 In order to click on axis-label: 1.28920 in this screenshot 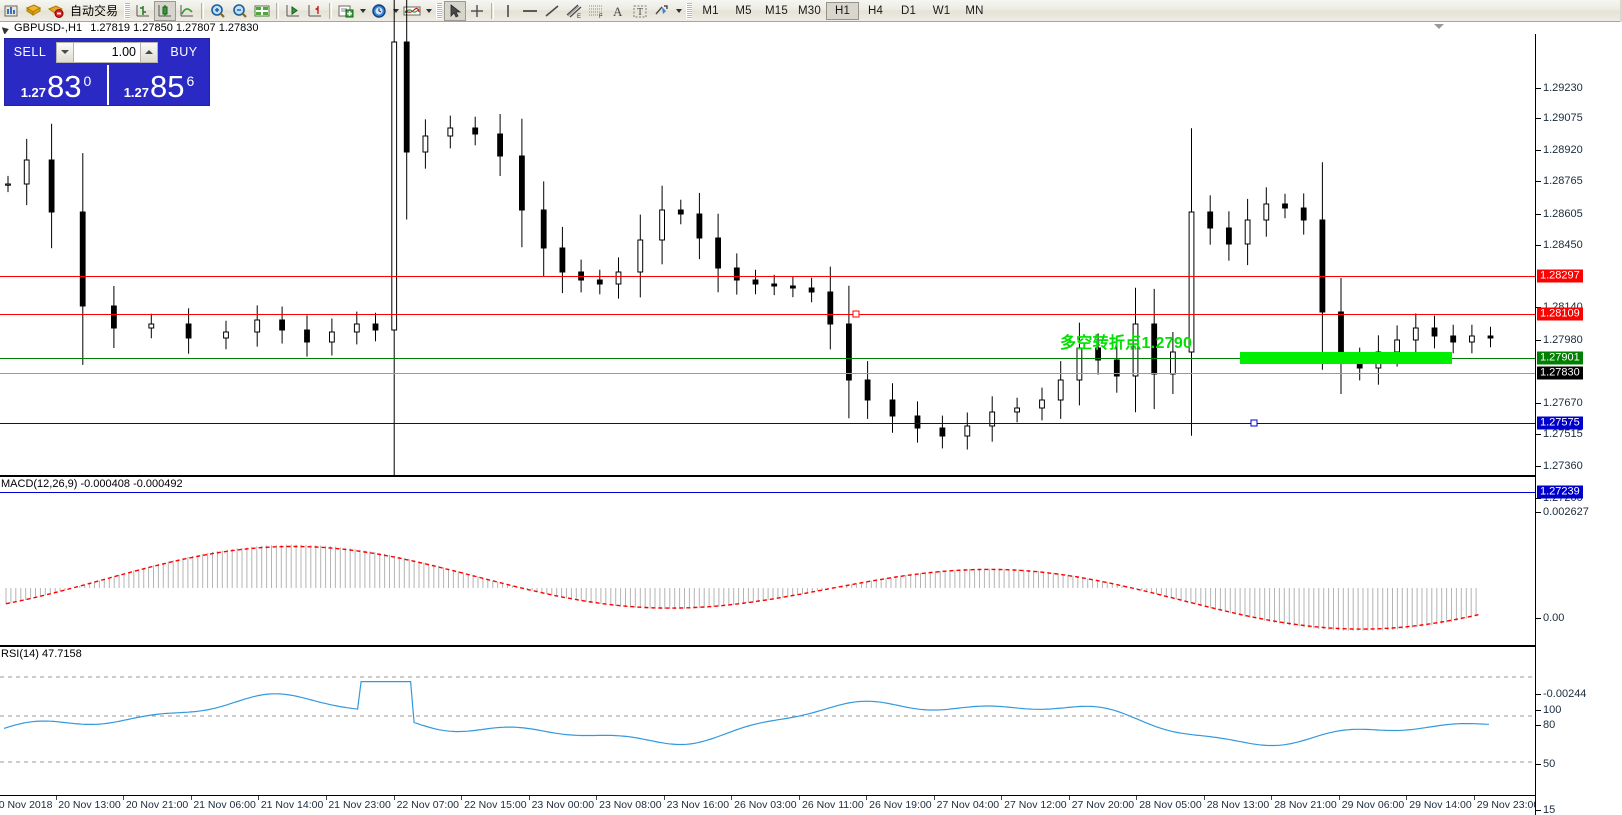, I will do `click(1563, 150)`.